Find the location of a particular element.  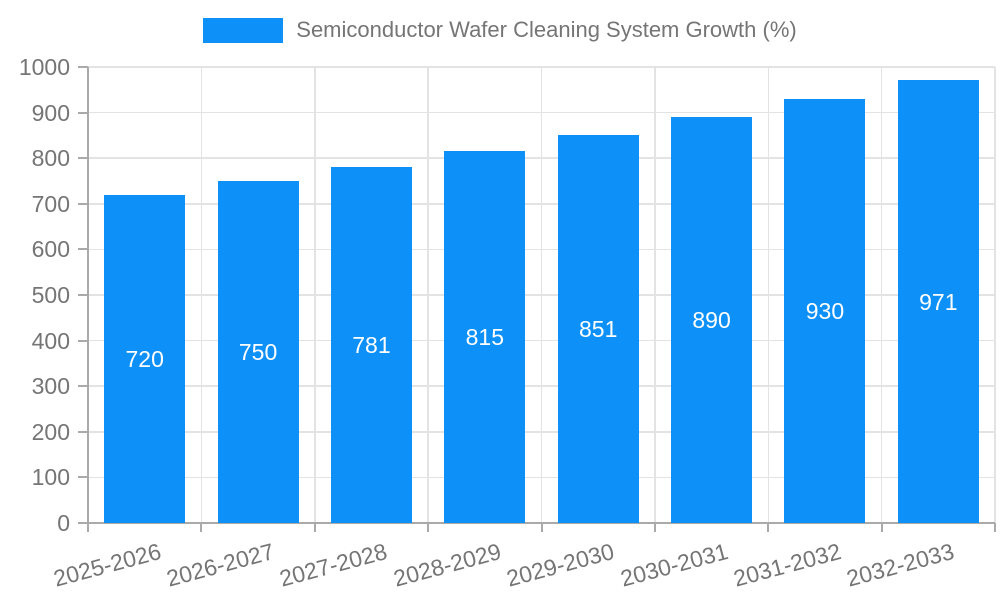

bar-value-label: 815 is located at coordinates (484, 337).